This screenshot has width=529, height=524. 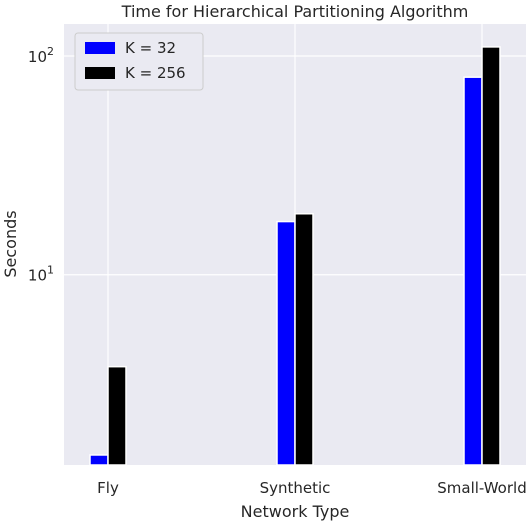 I want to click on bar-small-world-k256, so click(x=491, y=256).